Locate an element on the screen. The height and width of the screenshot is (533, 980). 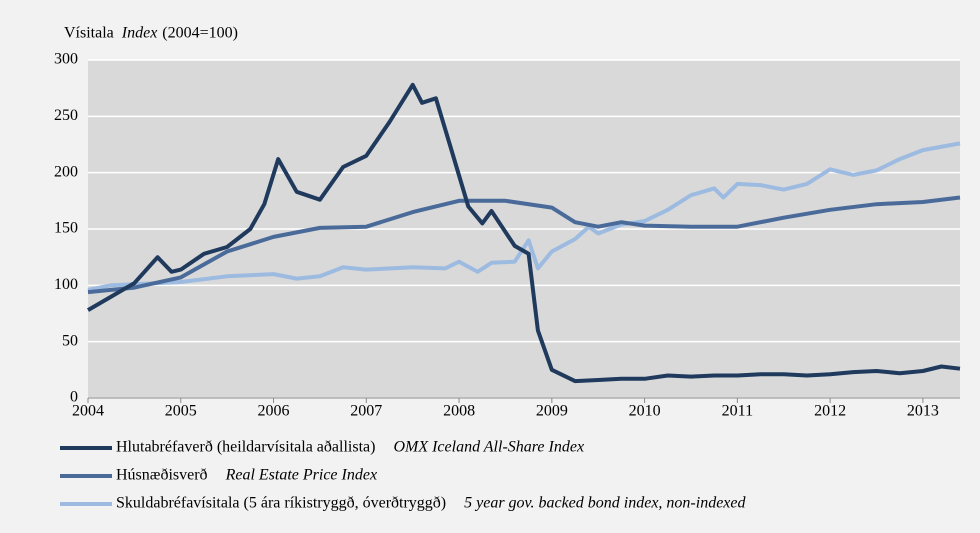
y-tick-label: 300 is located at coordinates (66, 59).